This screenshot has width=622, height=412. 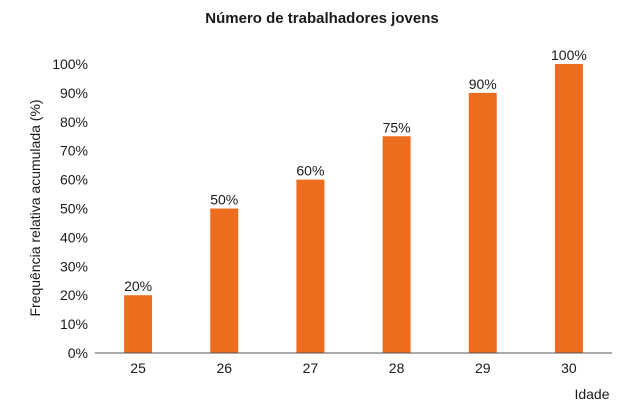 What do you see at coordinates (74, 237) in the screenshot?
I see `y-tick-label: 40%` at bounding box center [74, 237].